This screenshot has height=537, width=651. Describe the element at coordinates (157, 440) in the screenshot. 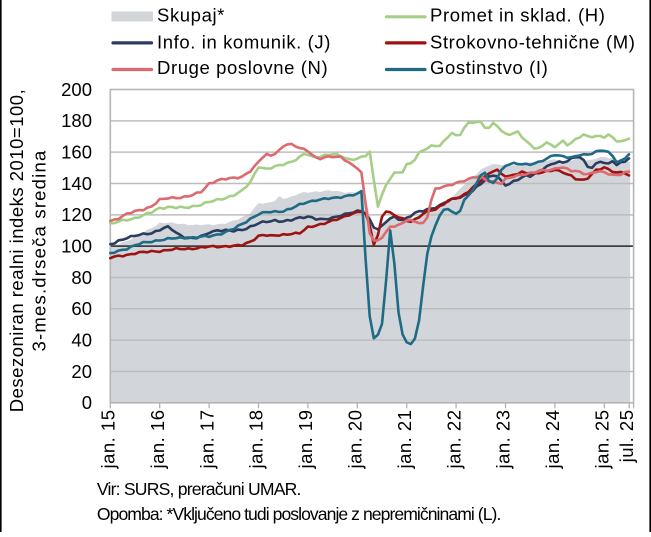

I see `svg-text: jan. 16` at that location.